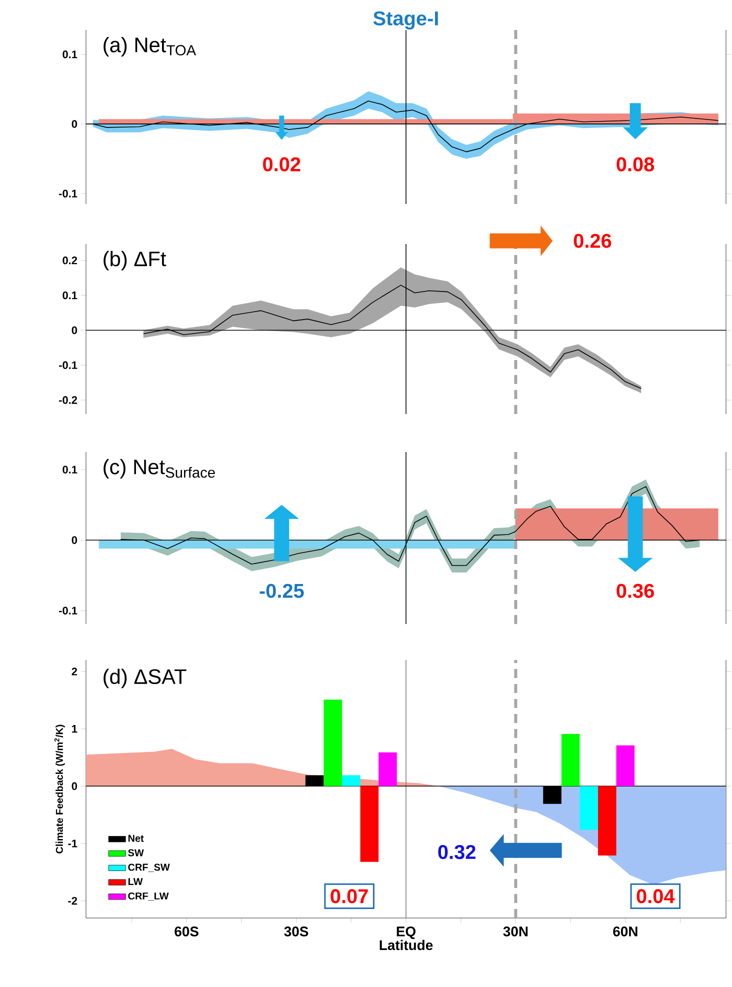  Describe the element at coordinates (282, 591) in the screenshot. I see `annotation: -0.25` at that location.